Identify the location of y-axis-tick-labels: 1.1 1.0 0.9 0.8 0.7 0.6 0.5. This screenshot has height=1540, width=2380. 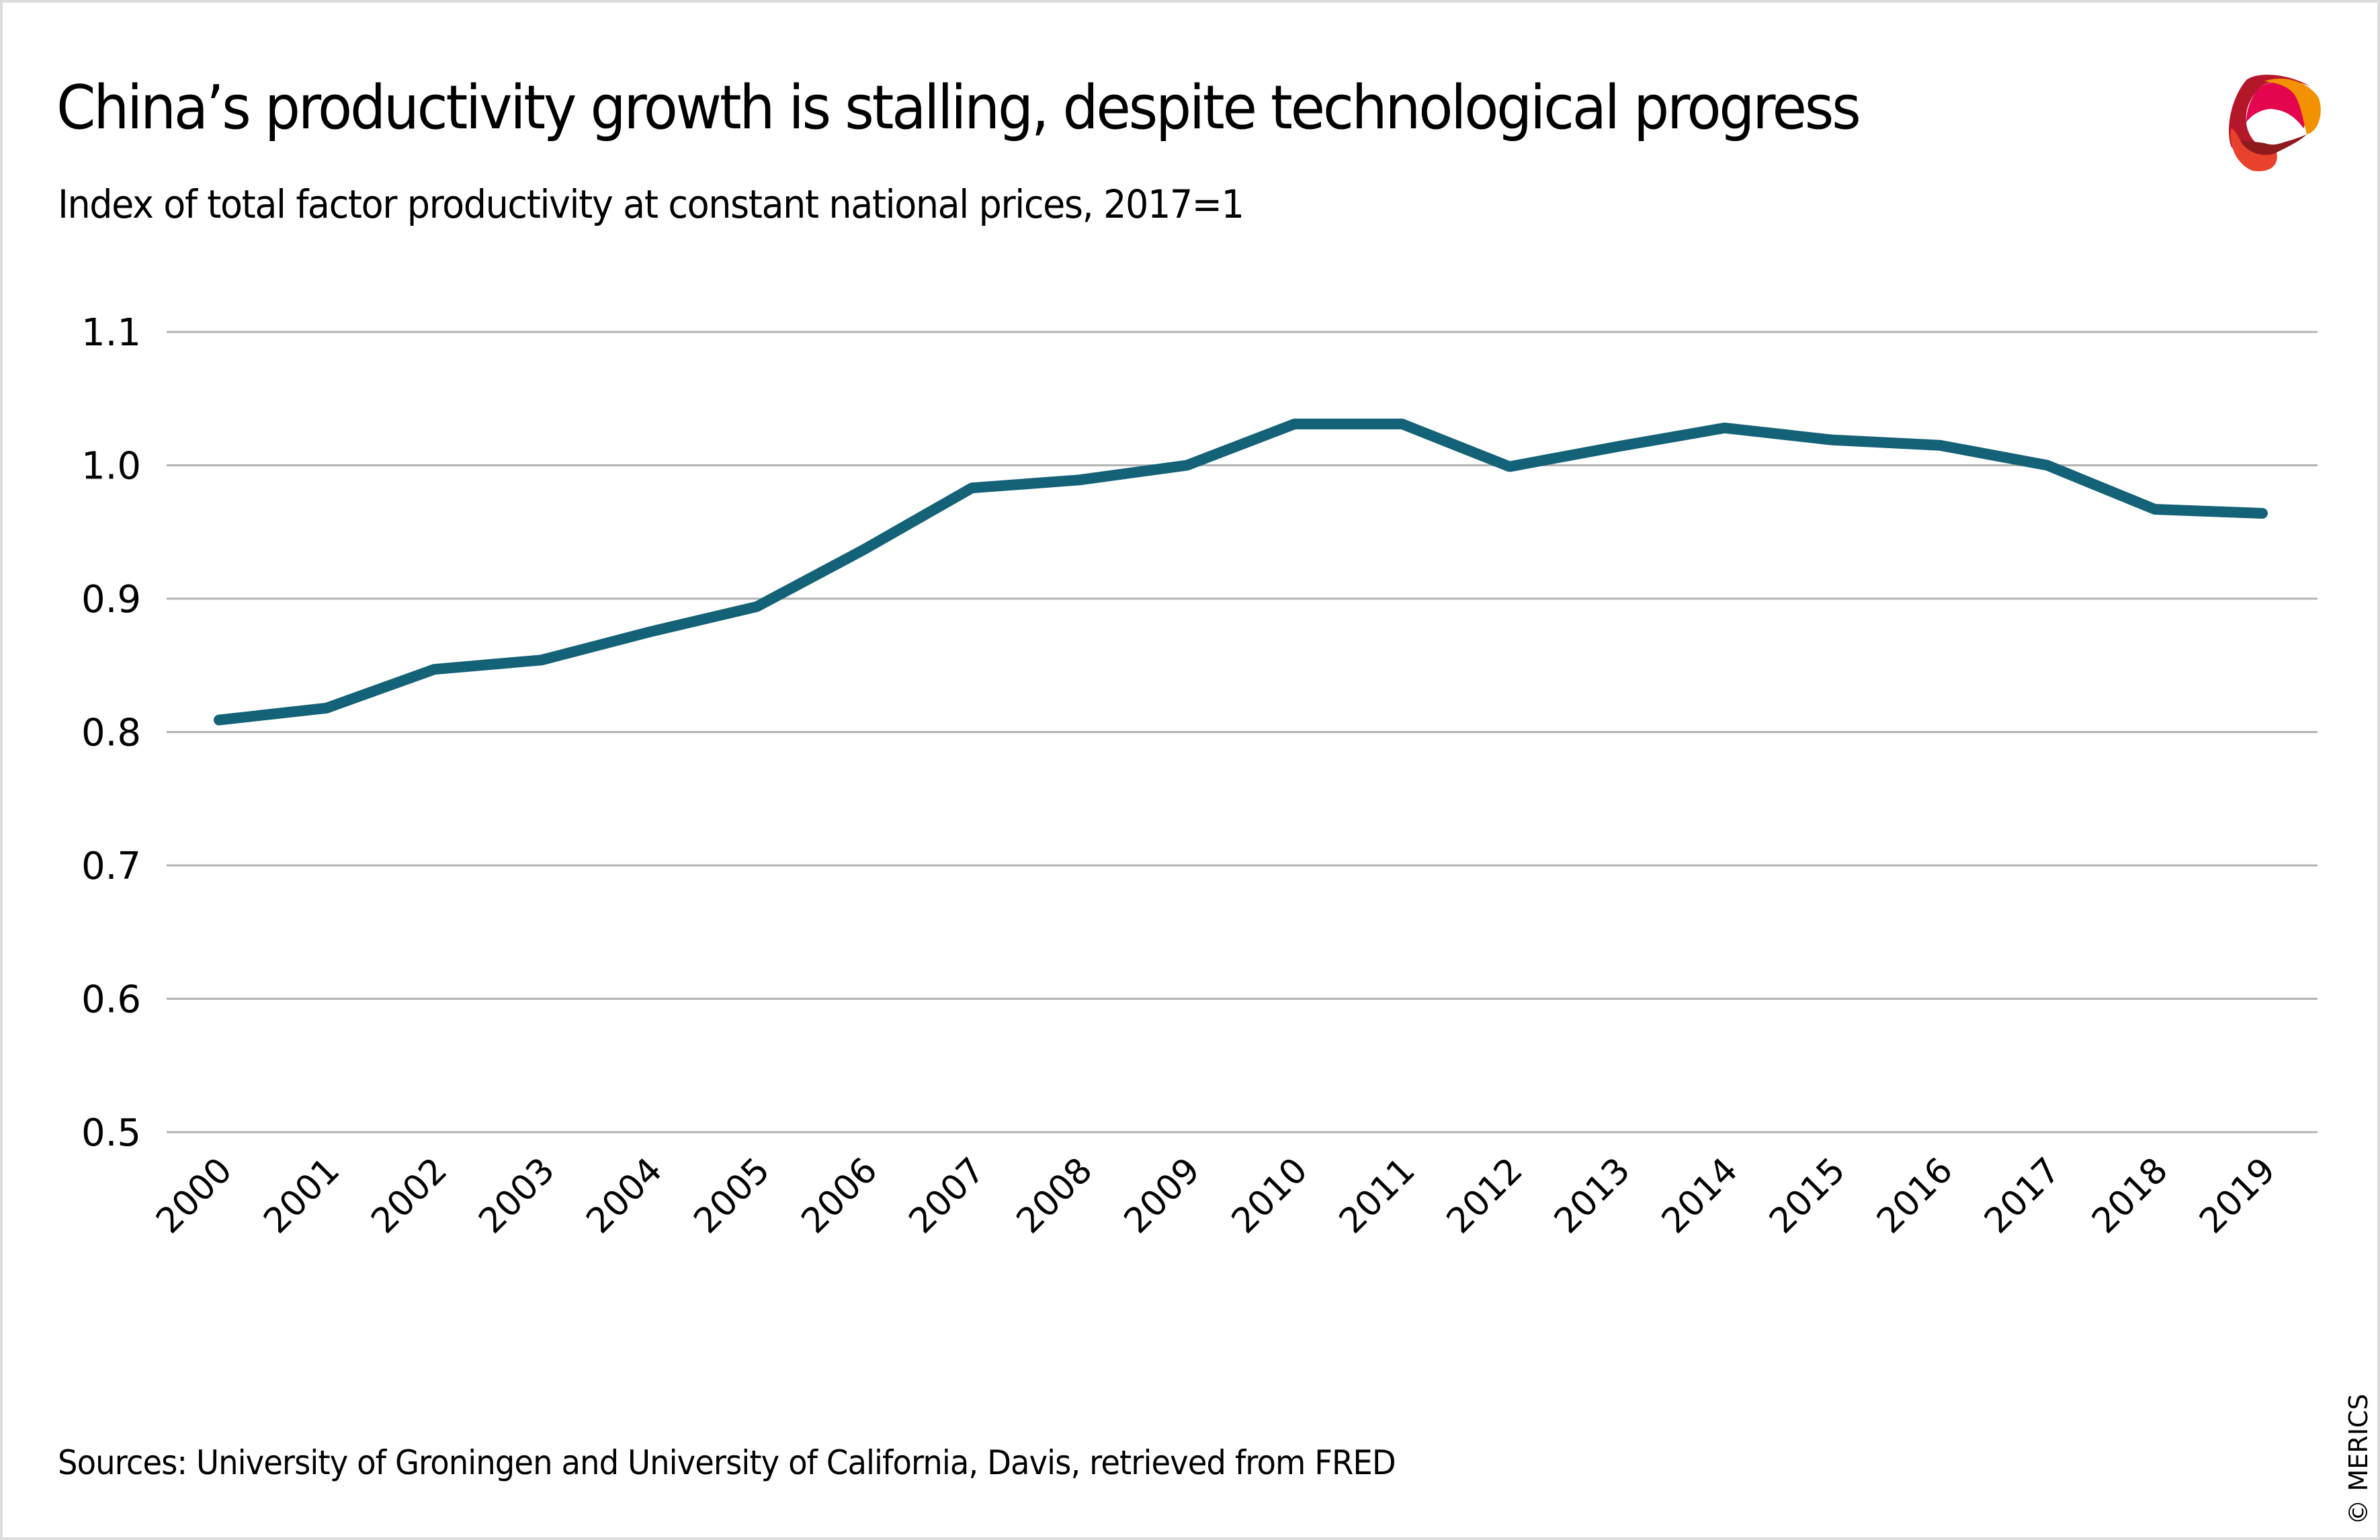
(111, 733).